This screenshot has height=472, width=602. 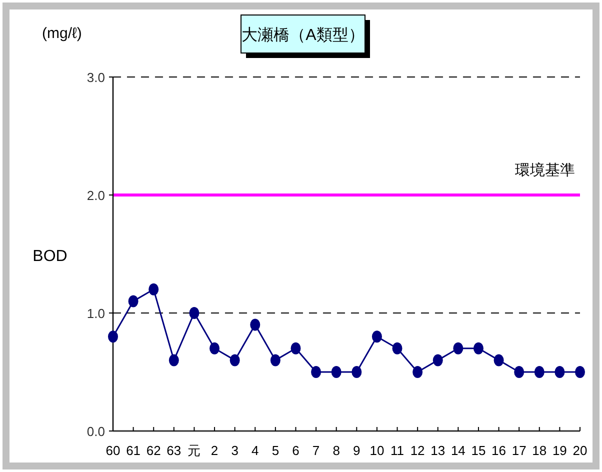 I want to click on x-tick-label: 61, so click(x=133, y=450).